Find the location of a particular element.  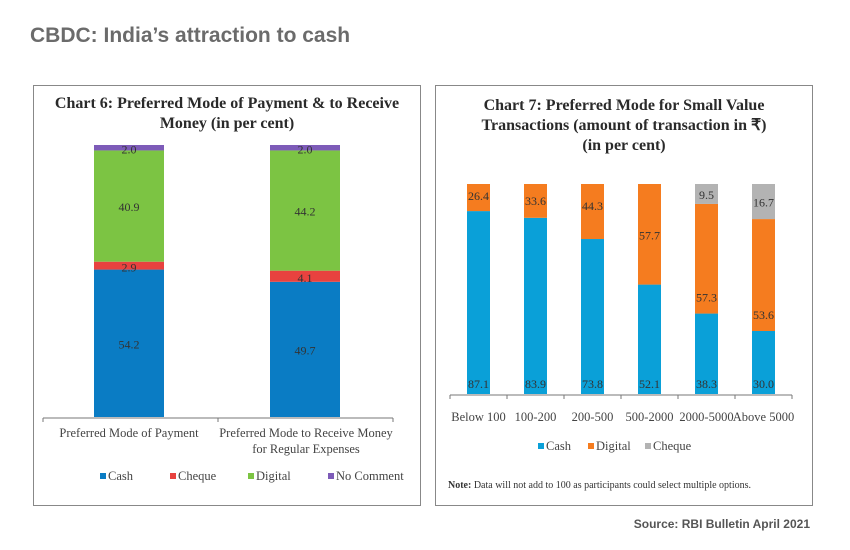

x-tick-label: Above 5000 is located at coordinates (763, 417).